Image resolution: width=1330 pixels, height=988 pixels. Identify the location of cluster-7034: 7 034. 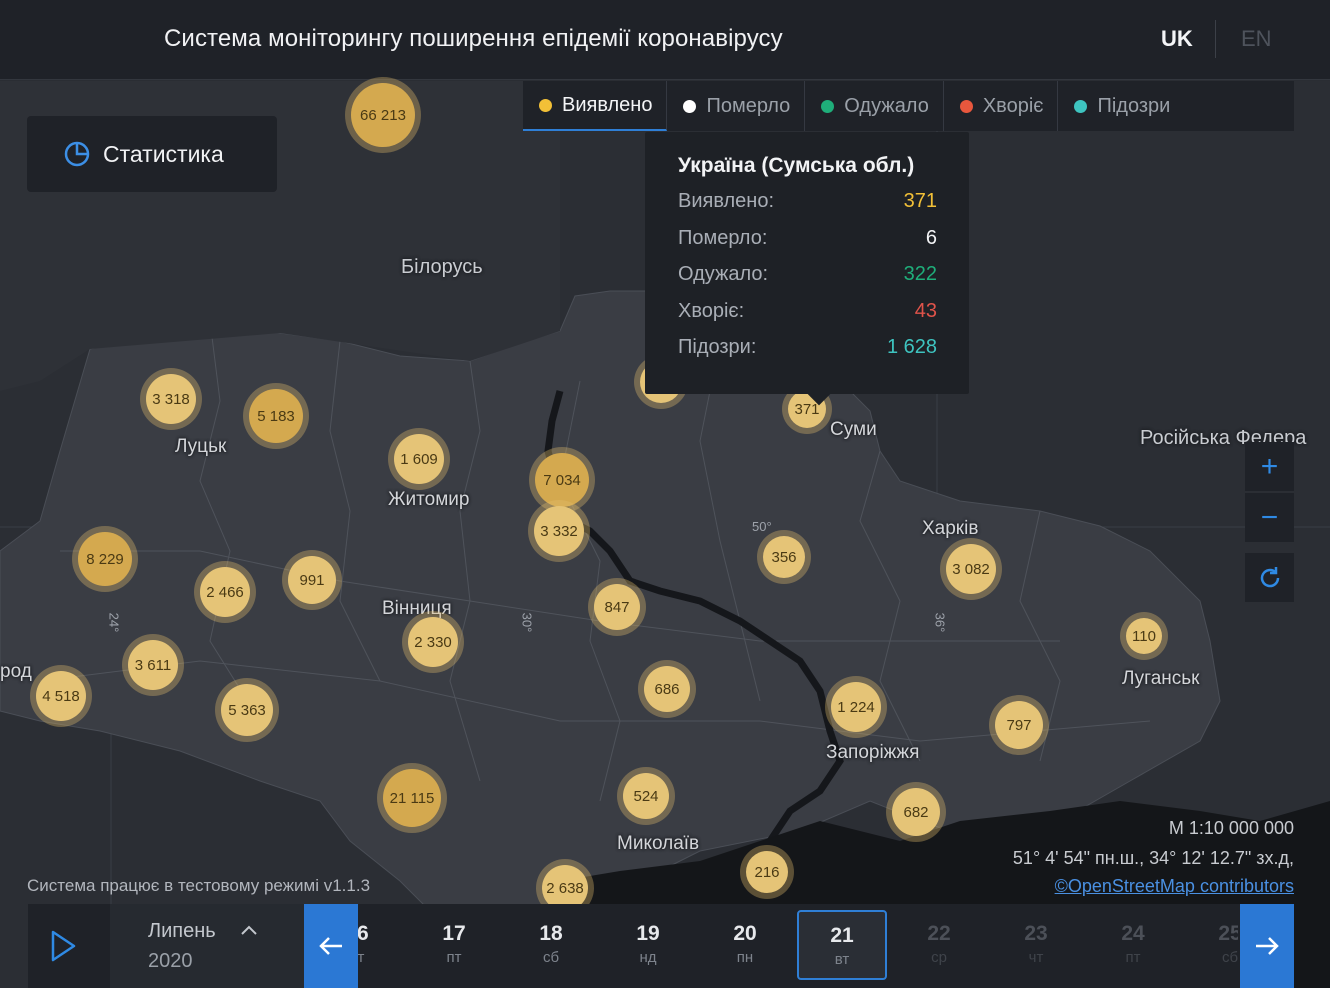
(562, 480).